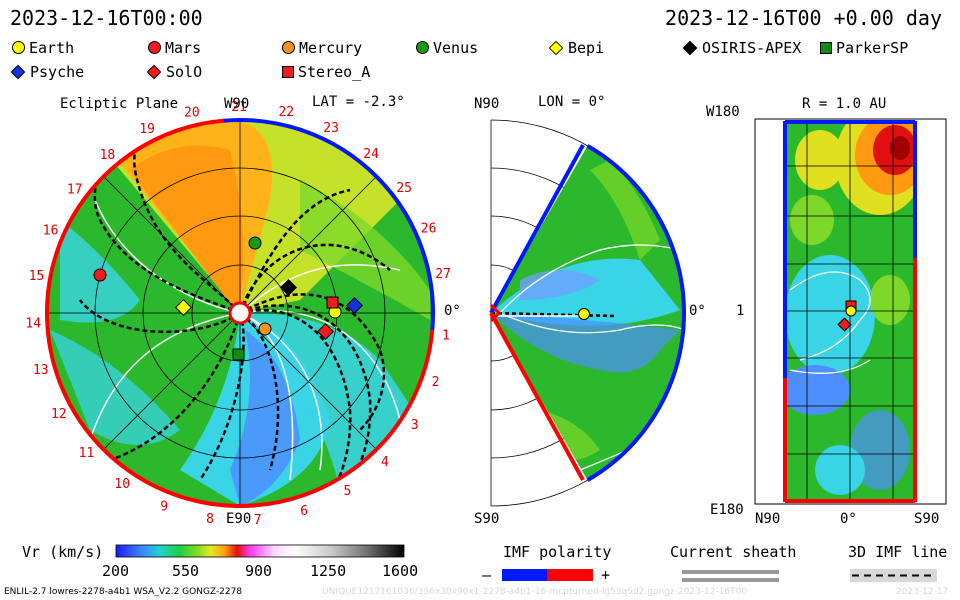 The height and width of the screenshot is (600, 960). Describe the element at coordinates (354, 305) in the screenshot. I see `psyche-marker` at that location.